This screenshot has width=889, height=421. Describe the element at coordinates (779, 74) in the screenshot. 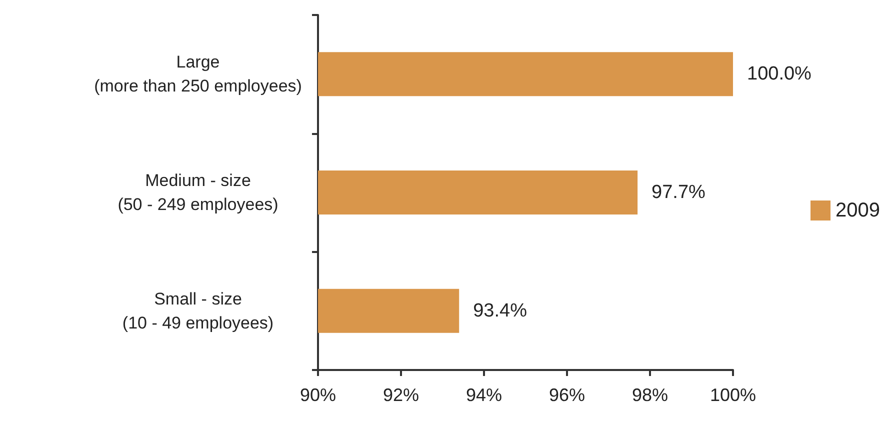

I see `data-label: 100.0%` at that location.